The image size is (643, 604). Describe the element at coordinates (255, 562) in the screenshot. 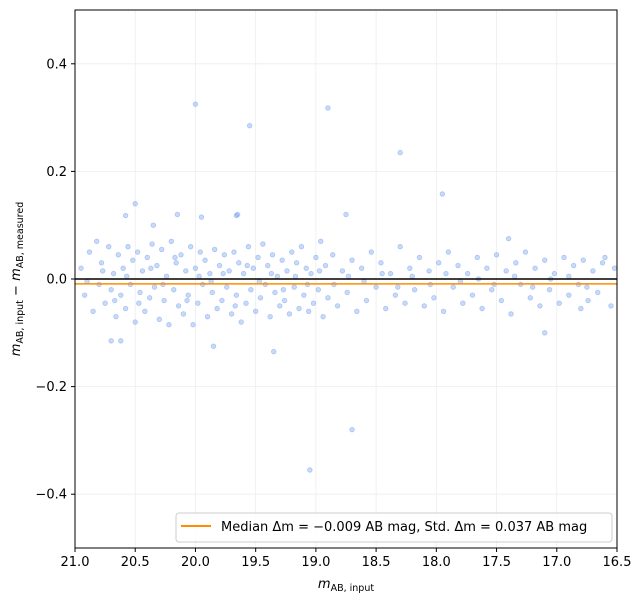

I see `x-tick-label: 19.5` at that location.